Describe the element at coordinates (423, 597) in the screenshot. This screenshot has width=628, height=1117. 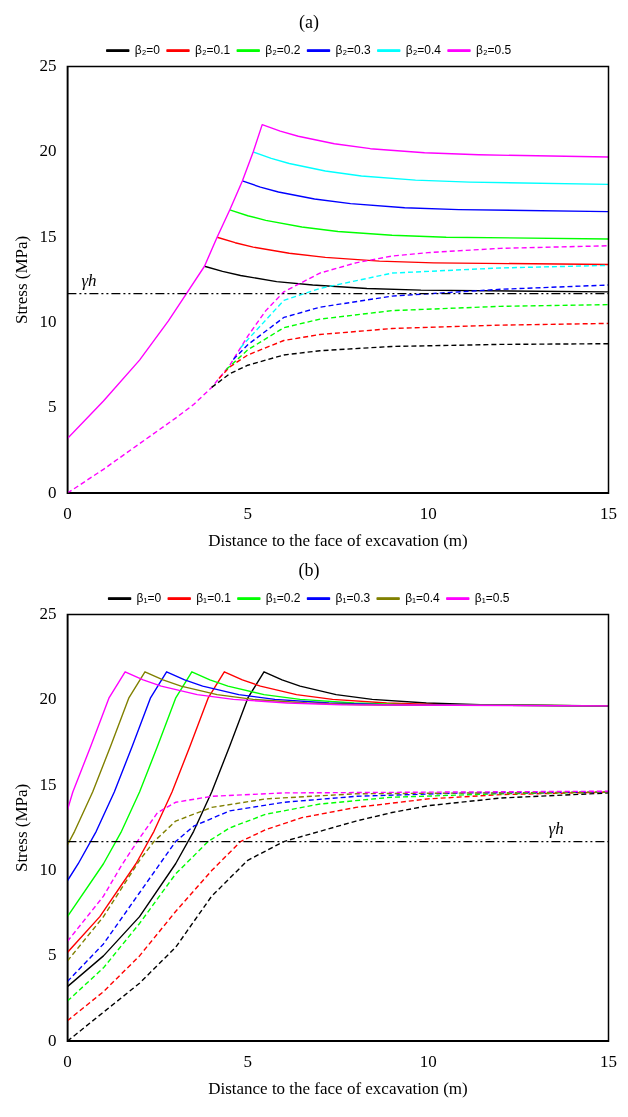
I see `legend-label: β₁=0.4` at that location.